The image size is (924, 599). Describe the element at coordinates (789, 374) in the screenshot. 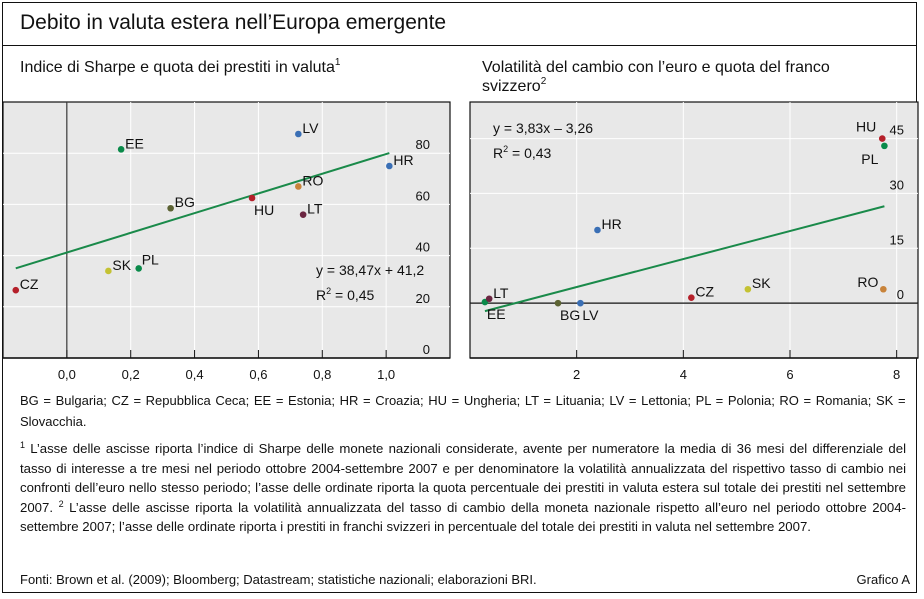

I see `x-tick-label: 6` at that location.